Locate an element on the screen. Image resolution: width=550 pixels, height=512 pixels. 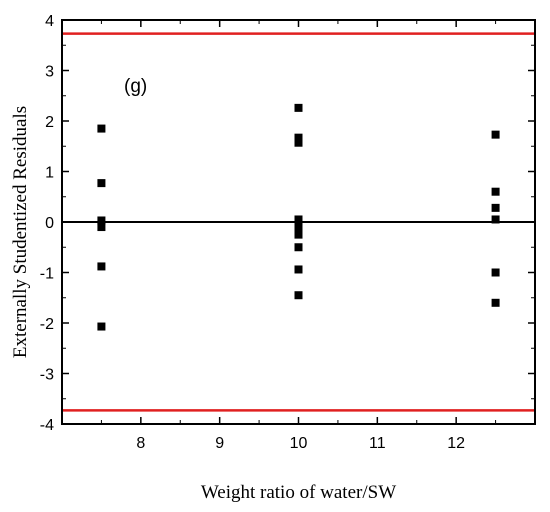
x-tick-label: 12 is located at coordinates (456, 443).